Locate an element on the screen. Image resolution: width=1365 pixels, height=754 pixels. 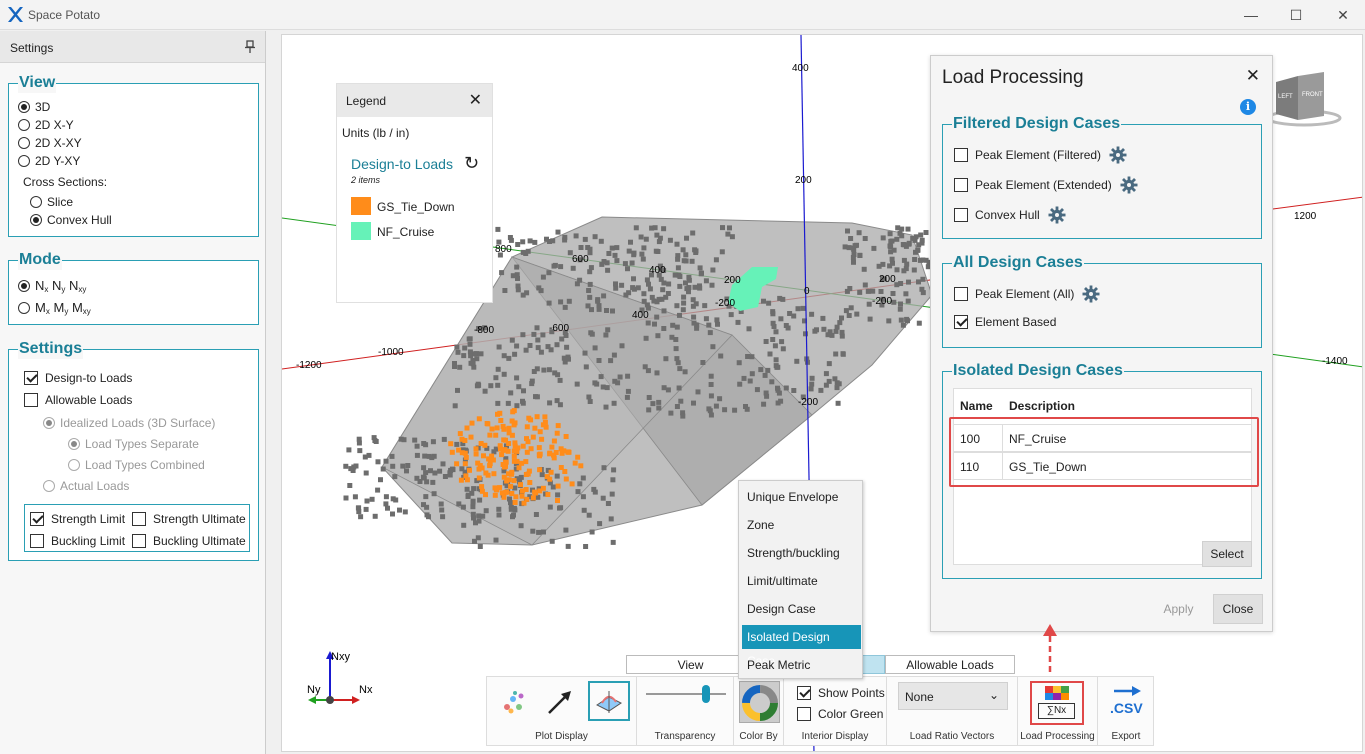
dialog-close-icon: ✕ is located at coordinates (1252, 75).